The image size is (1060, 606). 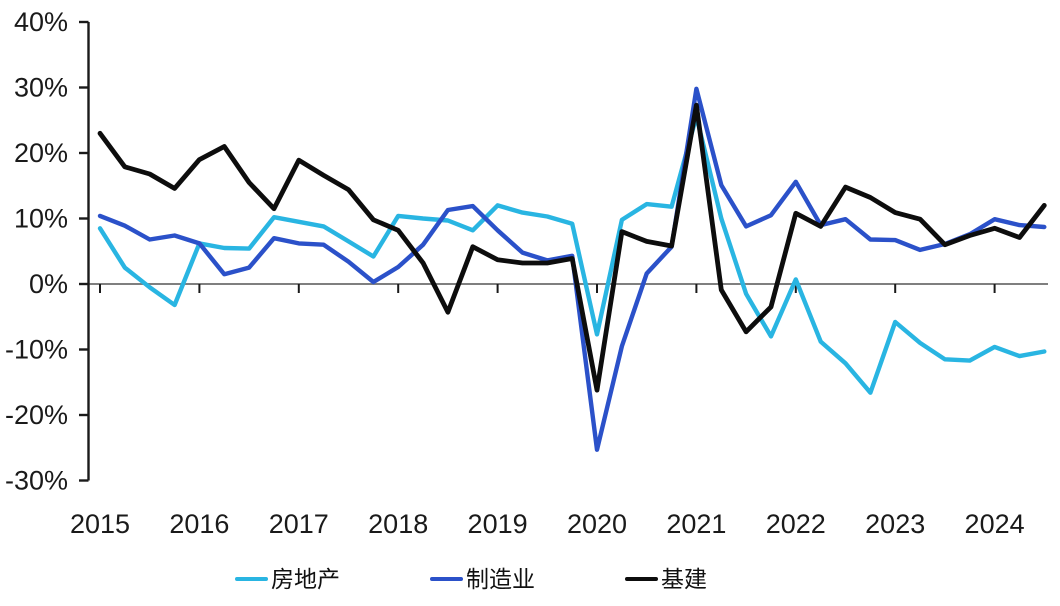 What do you see at coordinates (498, 524) in the screenshot?
I see `x-axis-label: 2019` at bounding box center [498, 524].